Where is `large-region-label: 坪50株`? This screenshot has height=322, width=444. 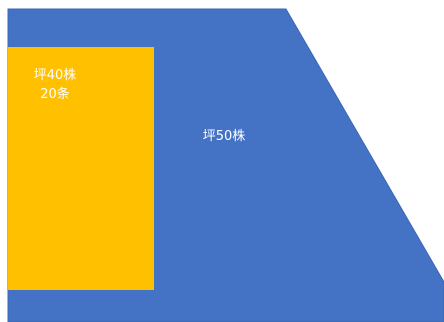 large-region-label: 坪50株 is located at coordinates (224, 136).